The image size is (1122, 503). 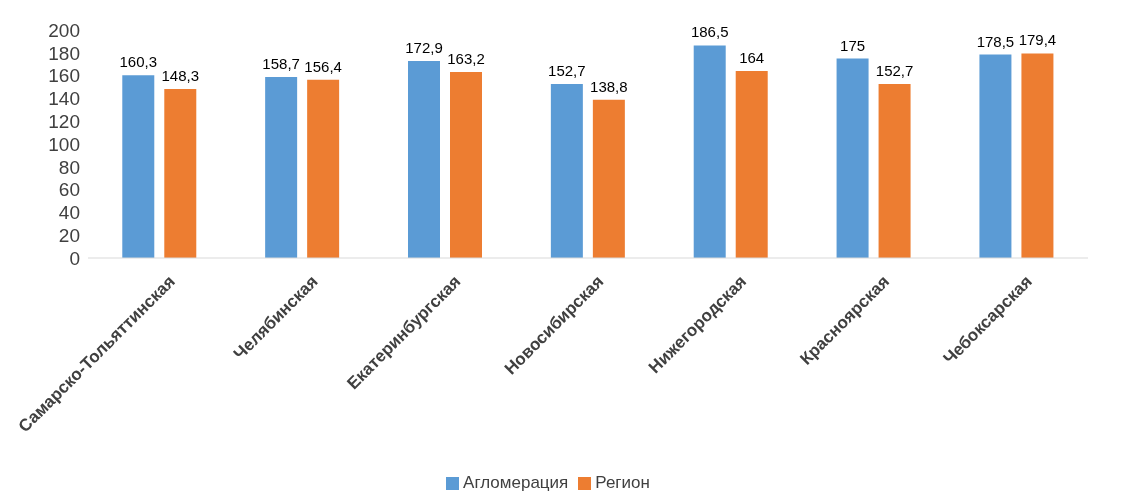 What do you see at coordinates (516, 482) in the screenshot?
I see `legend-label: Агломерация` at bounding box center [516, 482].